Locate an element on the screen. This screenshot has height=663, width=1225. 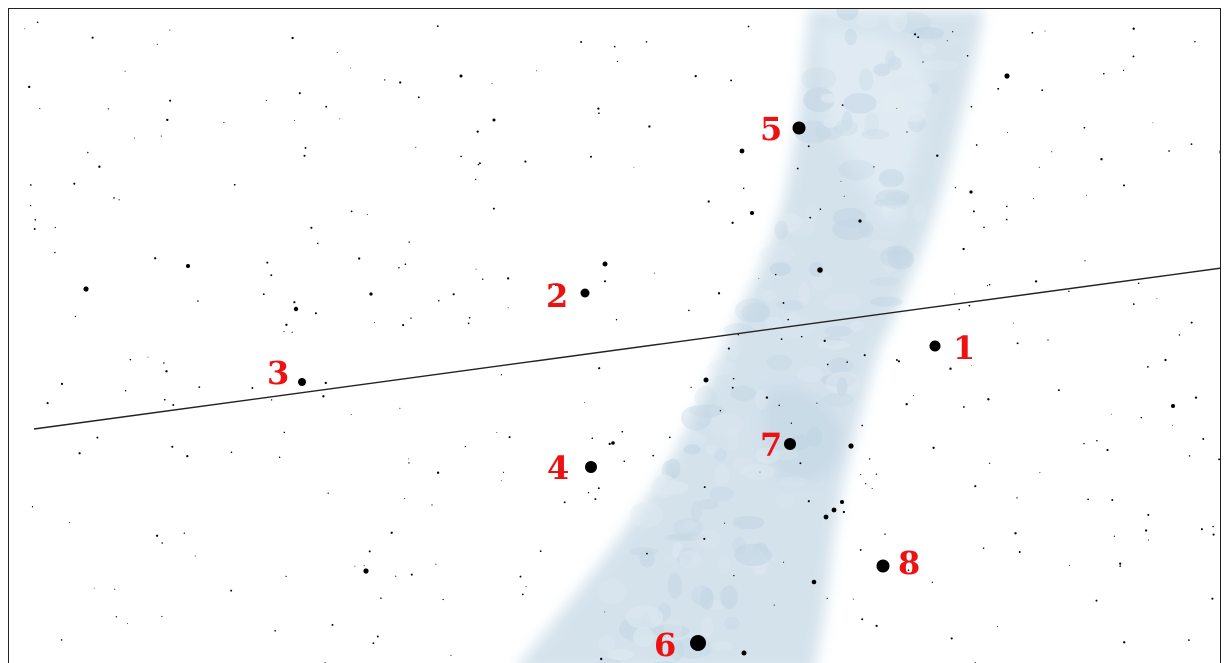
star-label-7: 7 is located at coordinates (771, 445).